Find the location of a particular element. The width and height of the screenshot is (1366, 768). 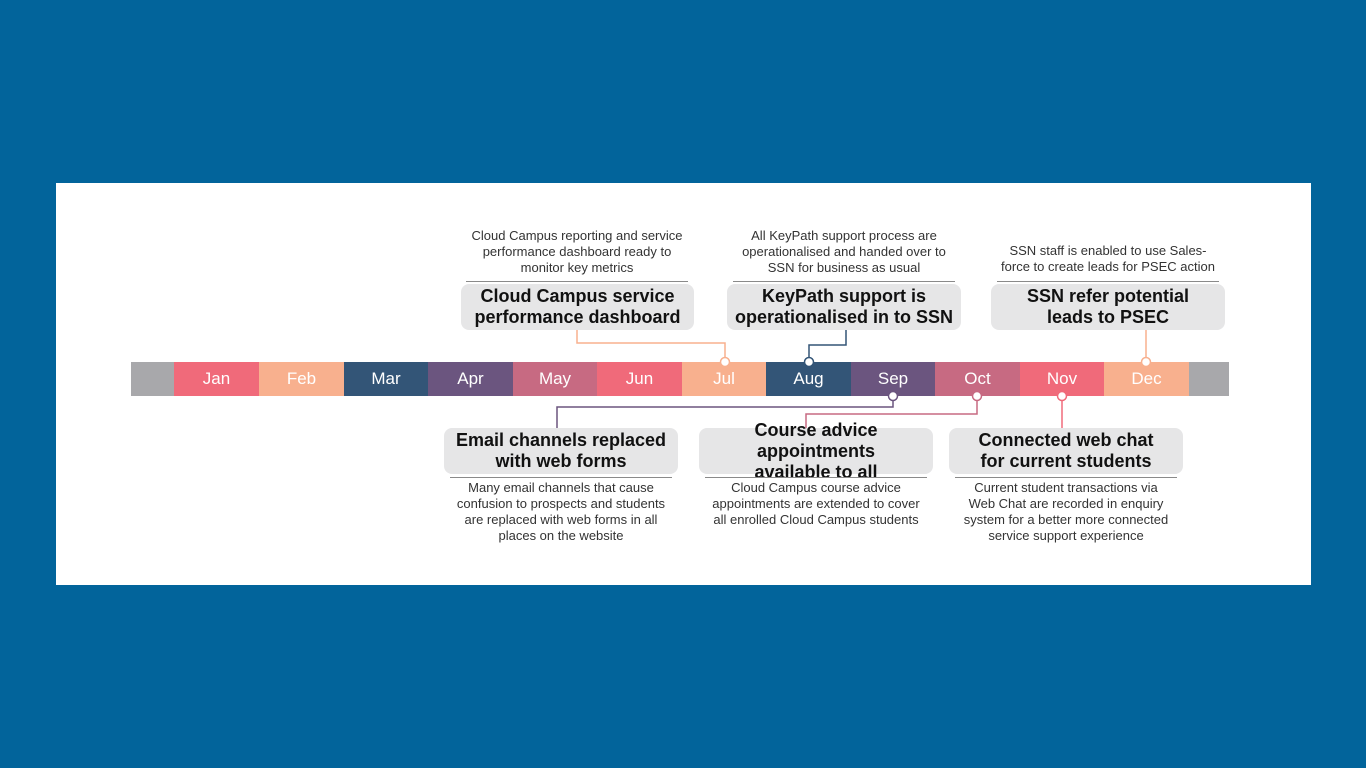

month-aug: Aug is located at coordinates (808, 379).